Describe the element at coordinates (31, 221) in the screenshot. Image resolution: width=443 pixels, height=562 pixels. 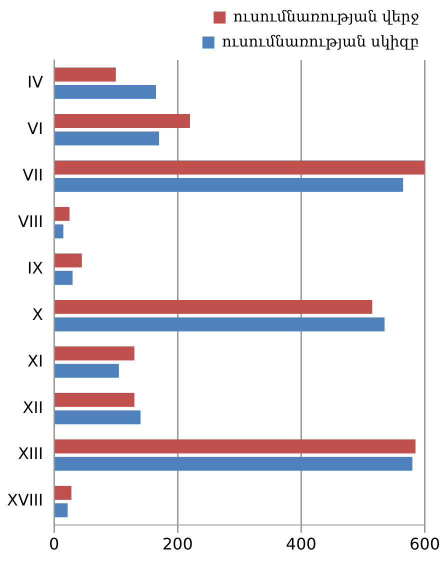
I see `y-tick-label: VIII` at that location.